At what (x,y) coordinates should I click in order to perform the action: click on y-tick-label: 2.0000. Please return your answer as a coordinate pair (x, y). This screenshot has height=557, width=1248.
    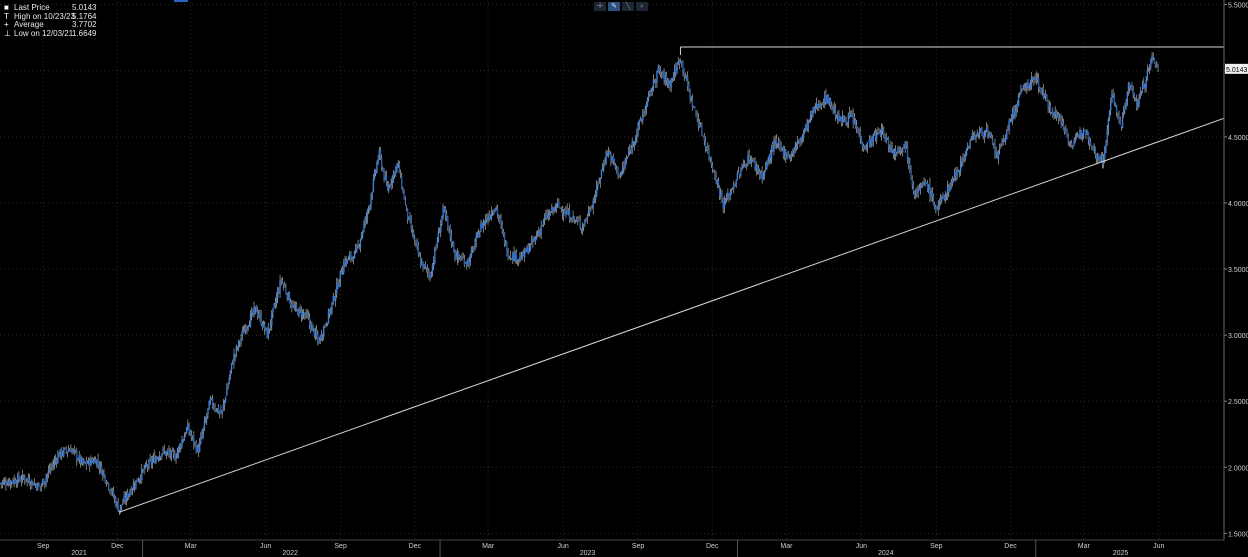
    Looking at the image, I should click on (1238, 468).